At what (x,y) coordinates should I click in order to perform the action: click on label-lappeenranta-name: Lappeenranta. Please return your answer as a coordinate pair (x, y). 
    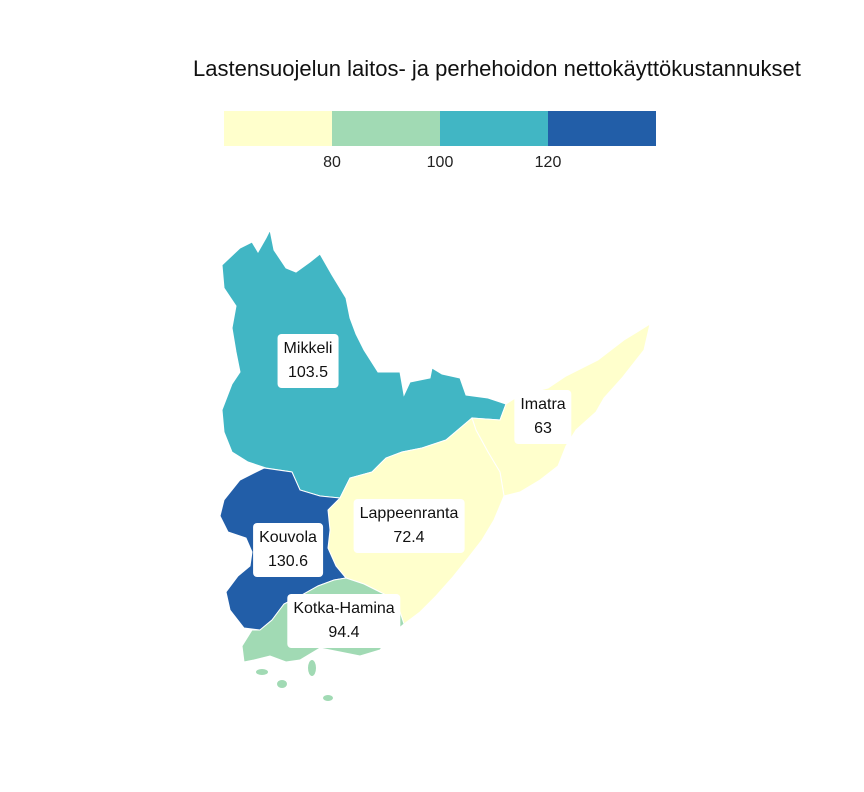
    Looking at the image, I should click on (409, 513).